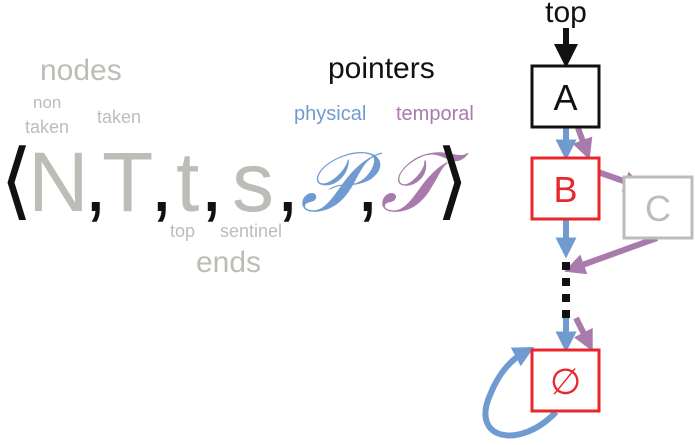  What do you see at coordinates (212, 182) in the screenshot?
I see `comma-3: ,` at bounding box center [212, 182].